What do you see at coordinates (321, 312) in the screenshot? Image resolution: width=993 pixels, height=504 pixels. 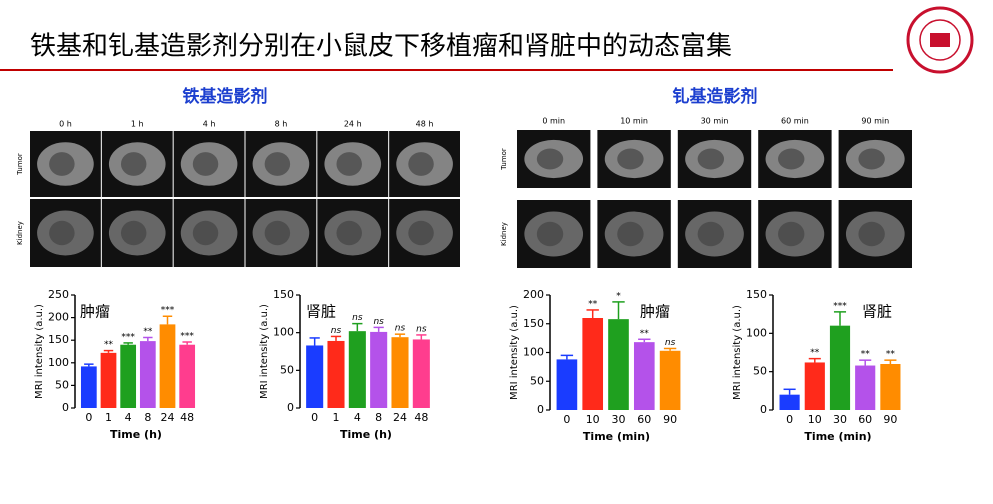 I see `chart-label: 肾脏` at bounding box center [321, 312].